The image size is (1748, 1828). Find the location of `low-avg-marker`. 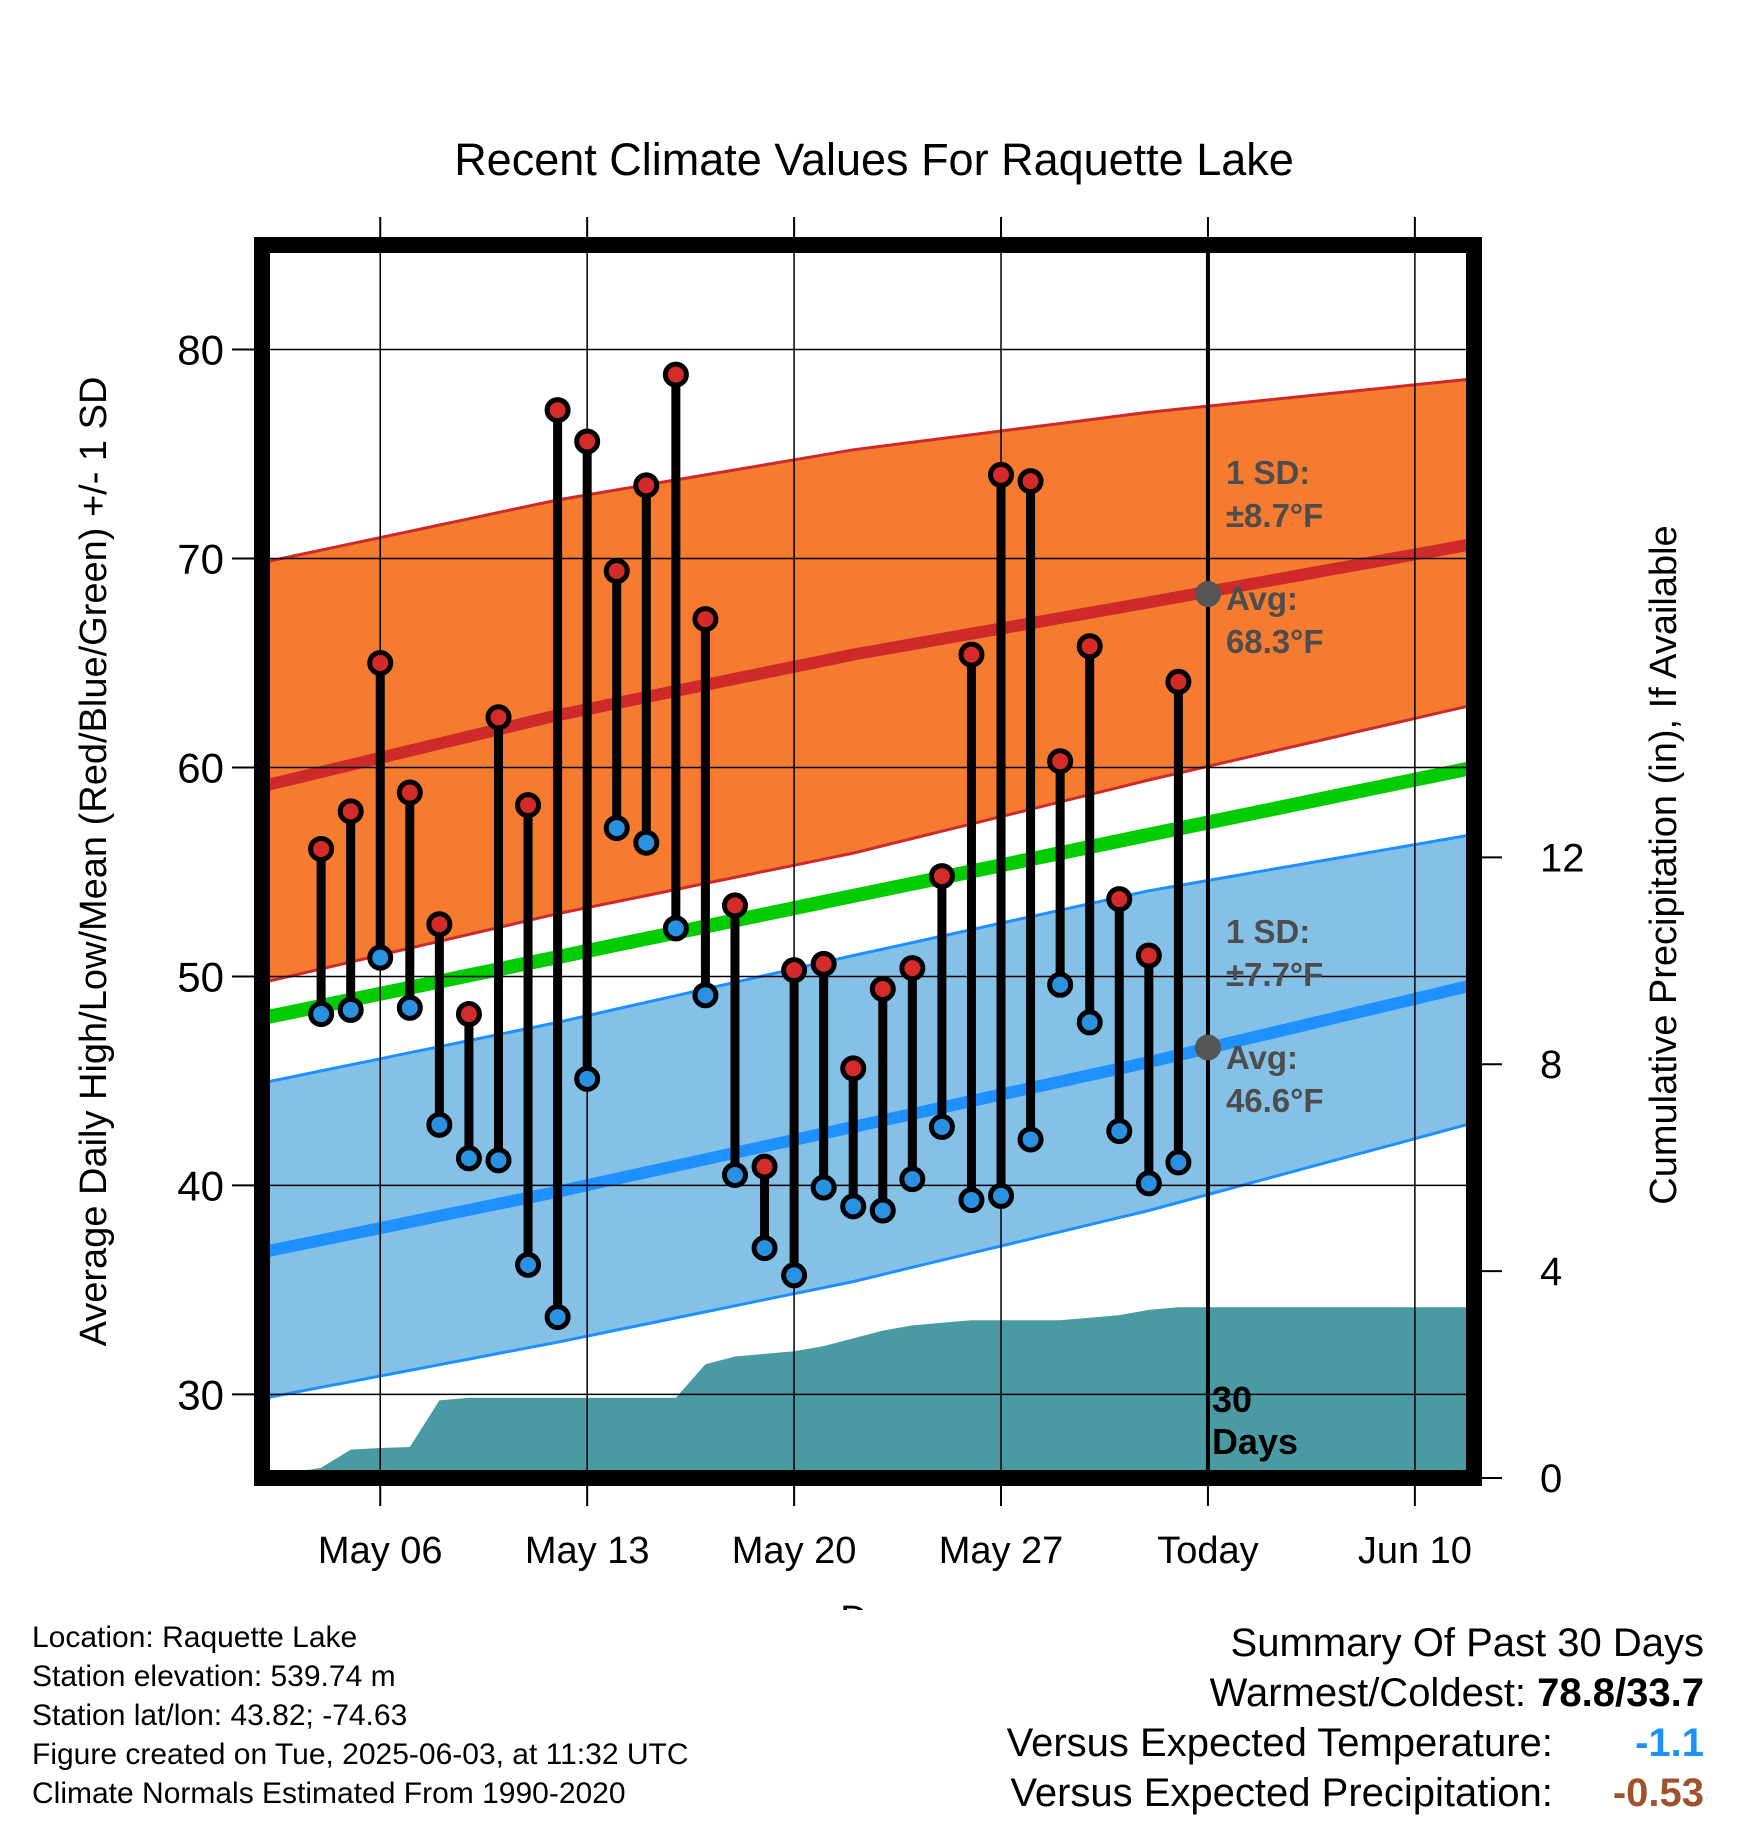

low-avg-marker is located at coordinates (1207, 1047).